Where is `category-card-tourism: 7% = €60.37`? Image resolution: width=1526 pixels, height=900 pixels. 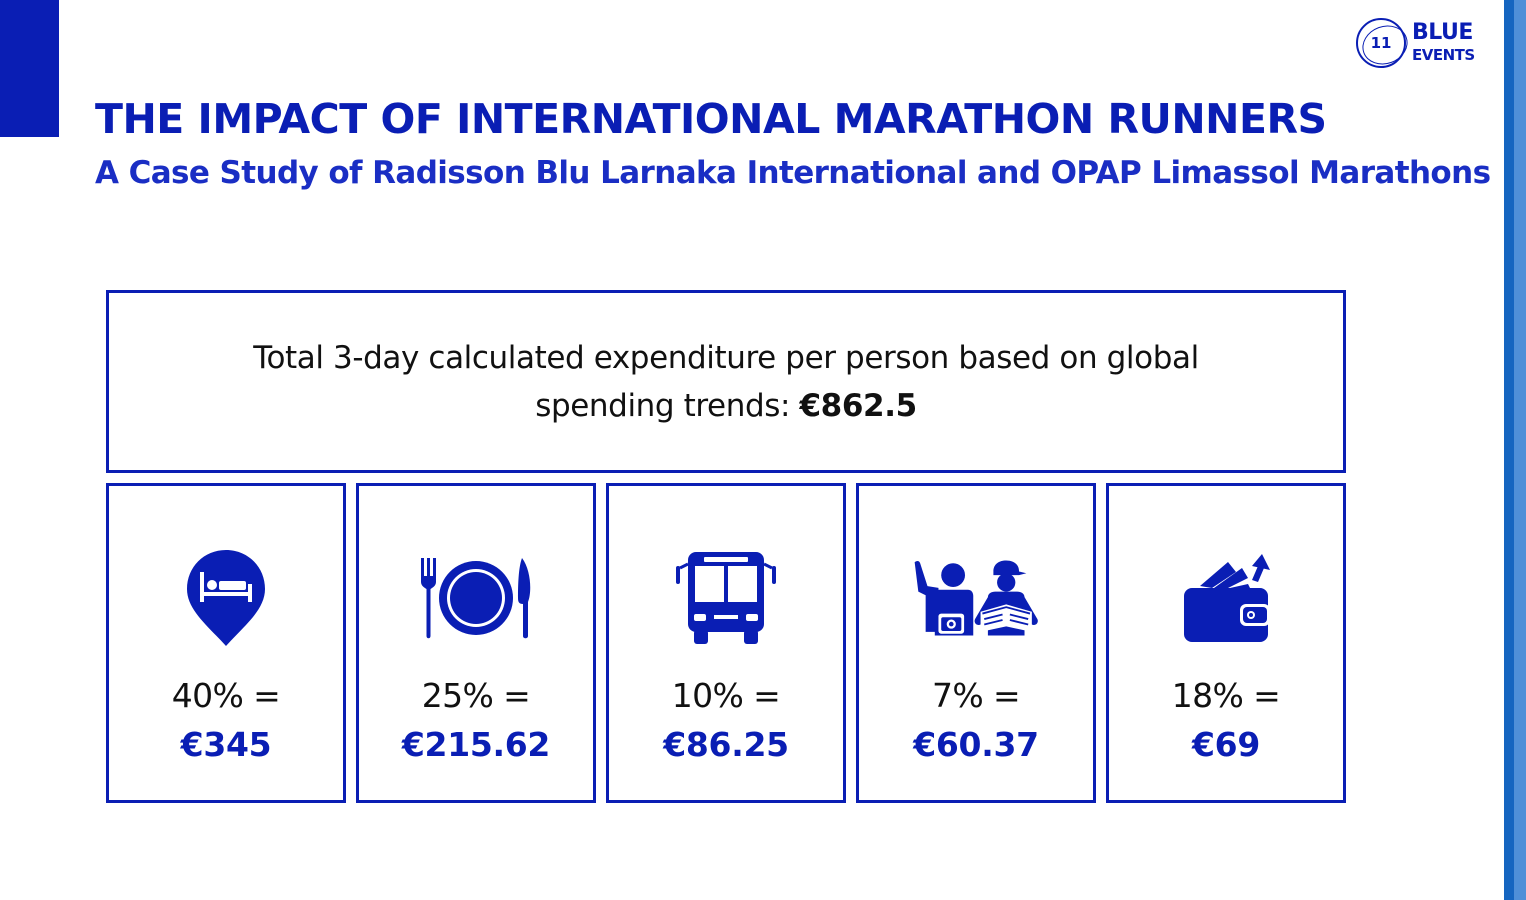
category-card-tourism: 7% = €60.37 is located at coordinates (976, 643).